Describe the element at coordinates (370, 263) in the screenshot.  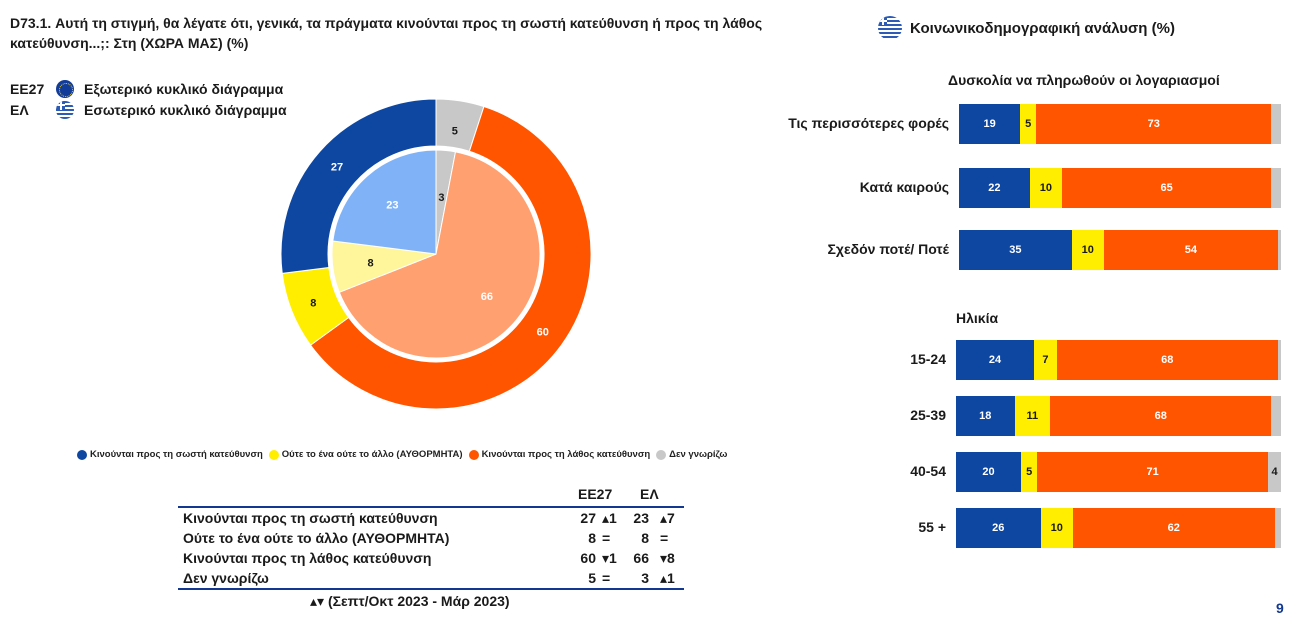
I see `inner-slice-label-1: 8` at that location.